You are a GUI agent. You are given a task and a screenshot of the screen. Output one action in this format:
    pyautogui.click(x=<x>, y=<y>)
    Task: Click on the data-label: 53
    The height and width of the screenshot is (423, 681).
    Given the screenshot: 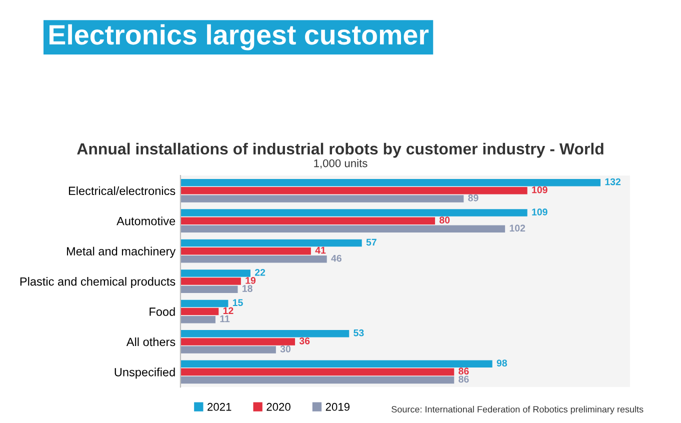 What is the action you would take?
    pyautogui.click(x=359, y=332)
    